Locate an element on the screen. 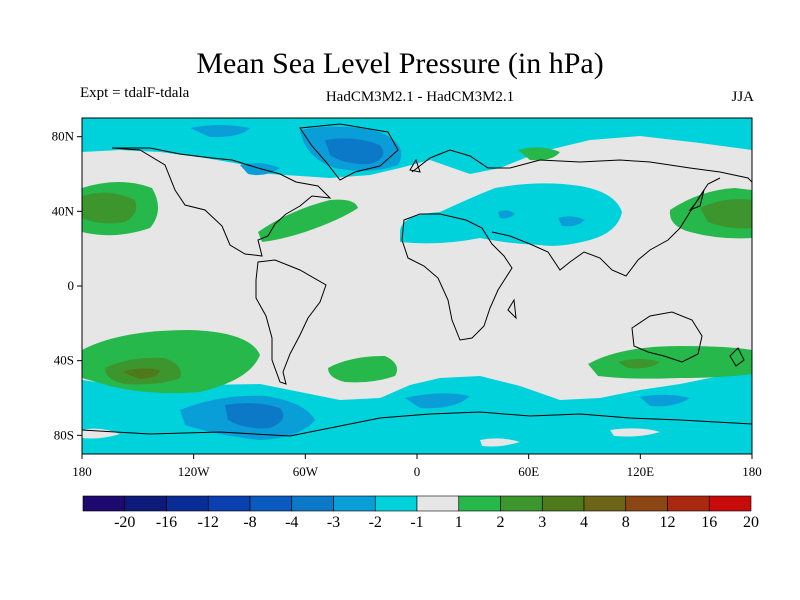 The width and height of the screenshot is (800, 600). eurasia-low-patch is located at coordinates (571, 221).